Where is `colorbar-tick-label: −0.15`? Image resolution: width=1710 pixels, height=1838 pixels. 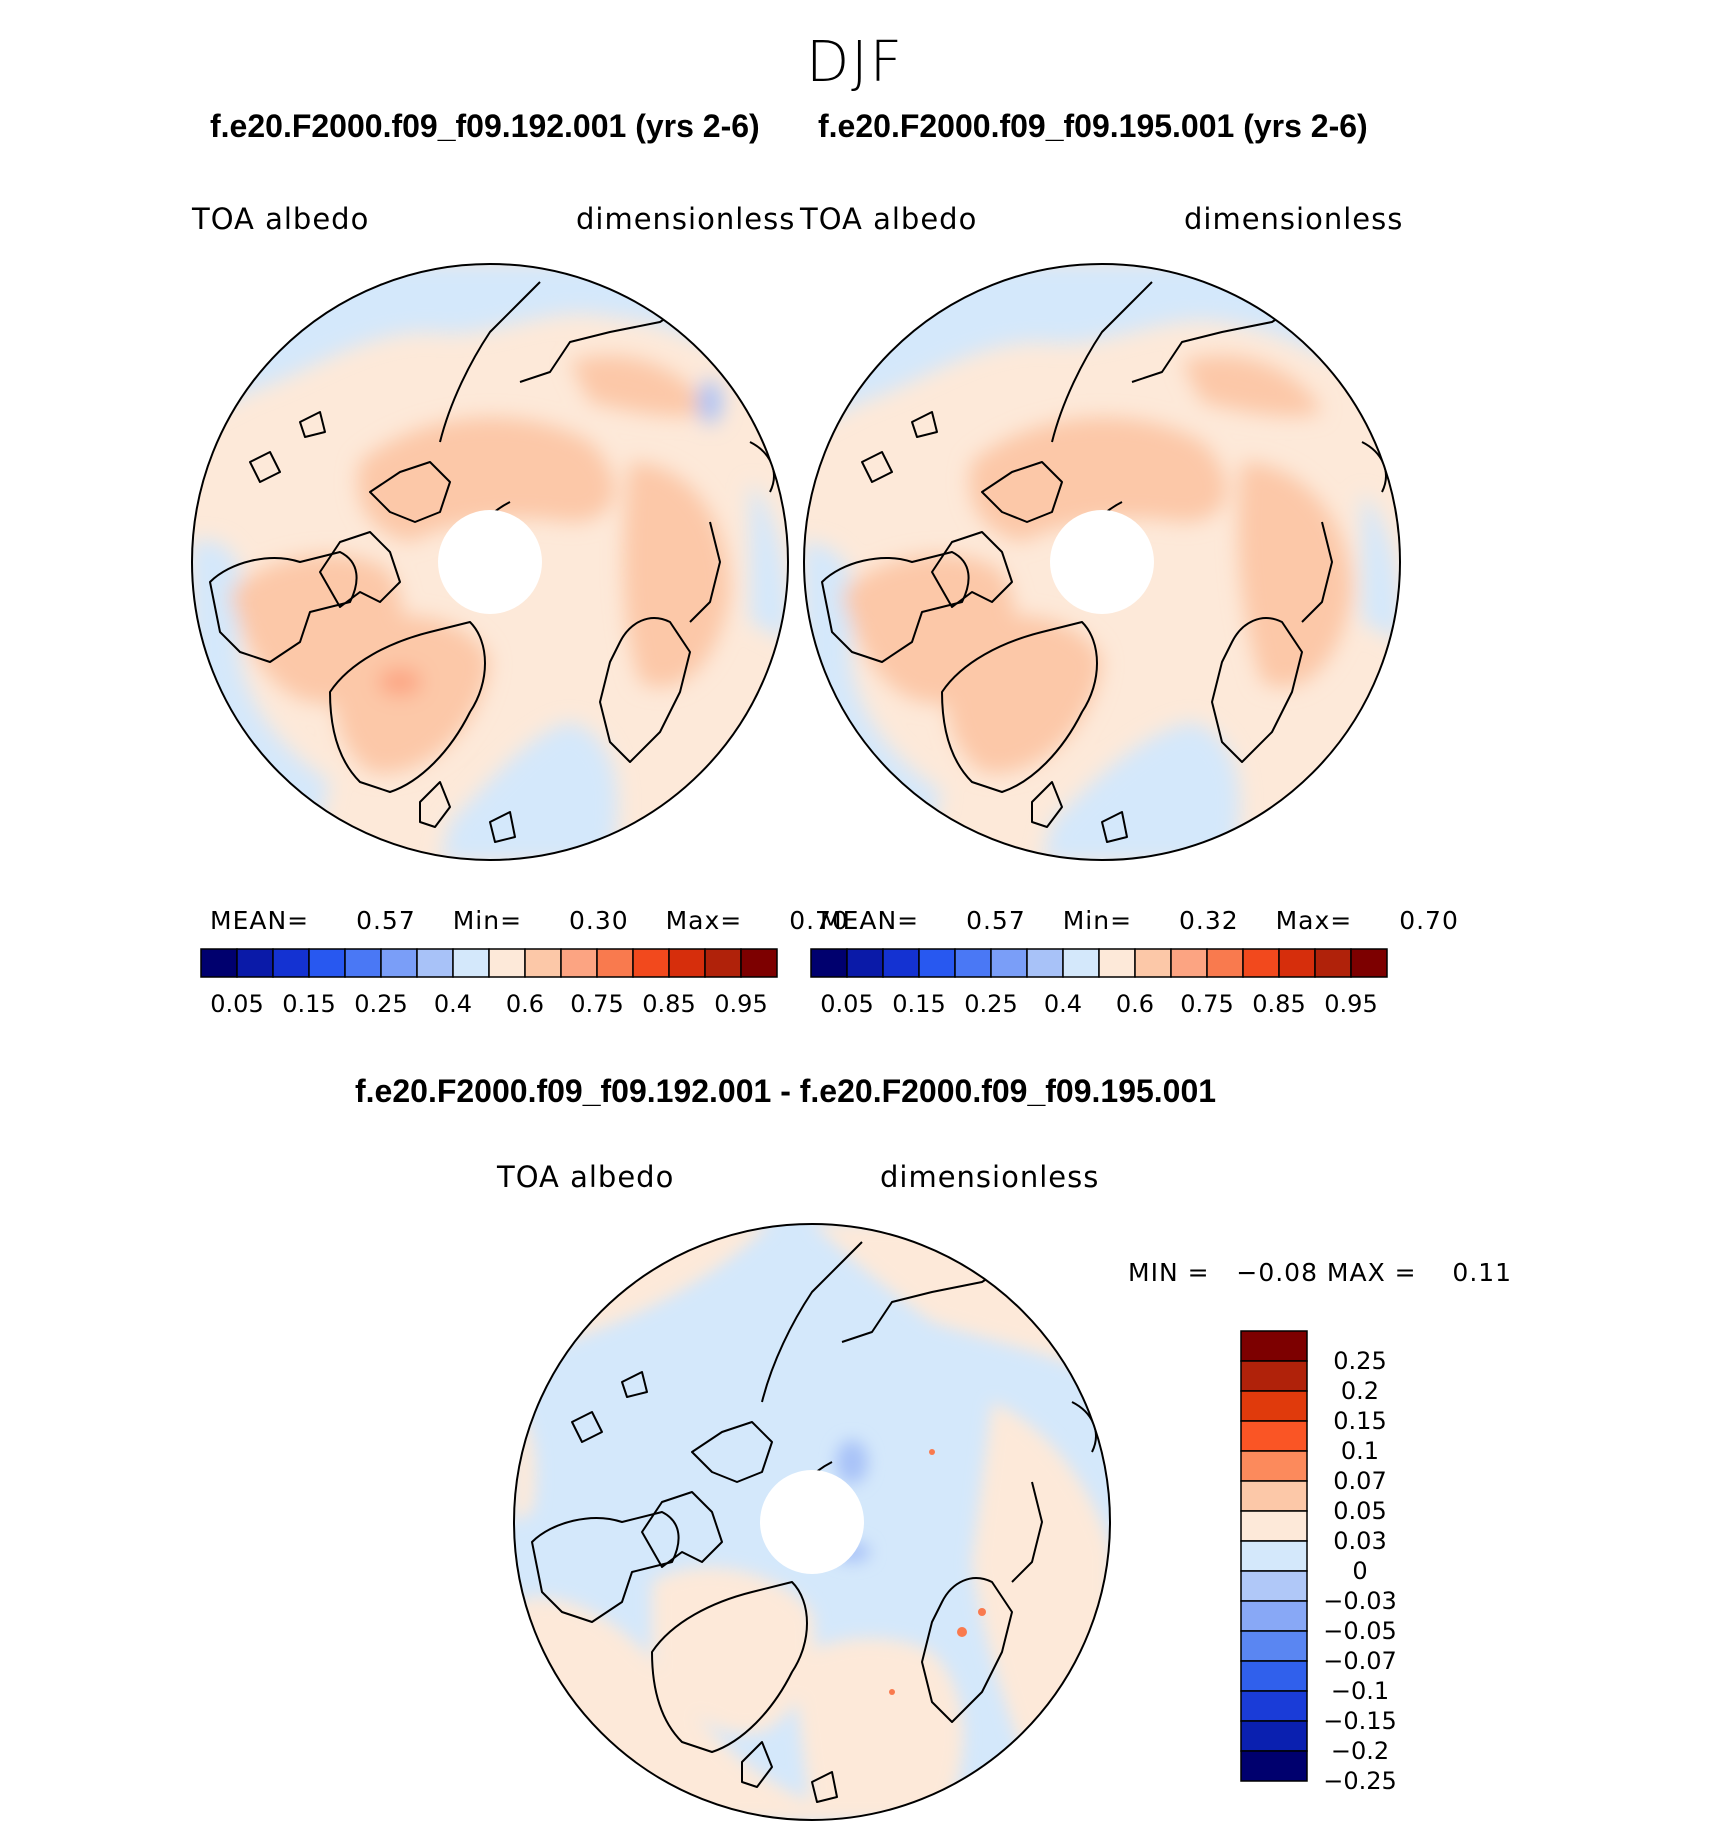
colorbar-tick-label: −0.15 is located at coordinates (1360, 1721).